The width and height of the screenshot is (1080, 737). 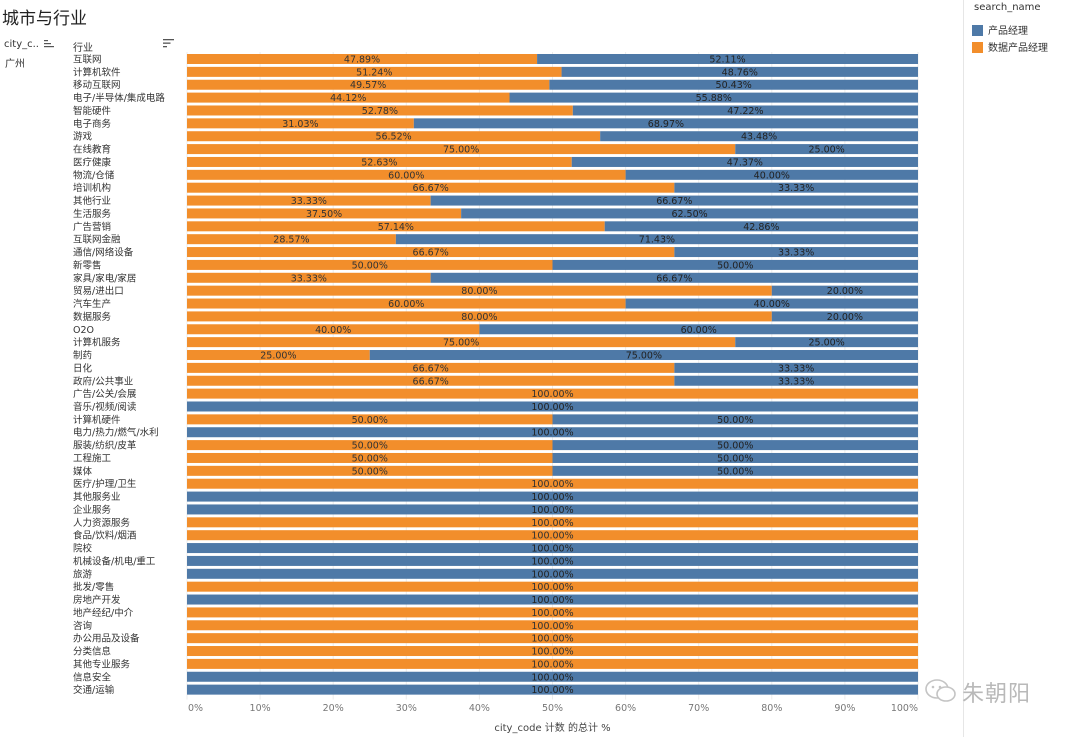 What do you see at coordinates (103, 381) in the screenshot?
I see `category-label: 政府/公共事业` at bounding box center [103, 381].